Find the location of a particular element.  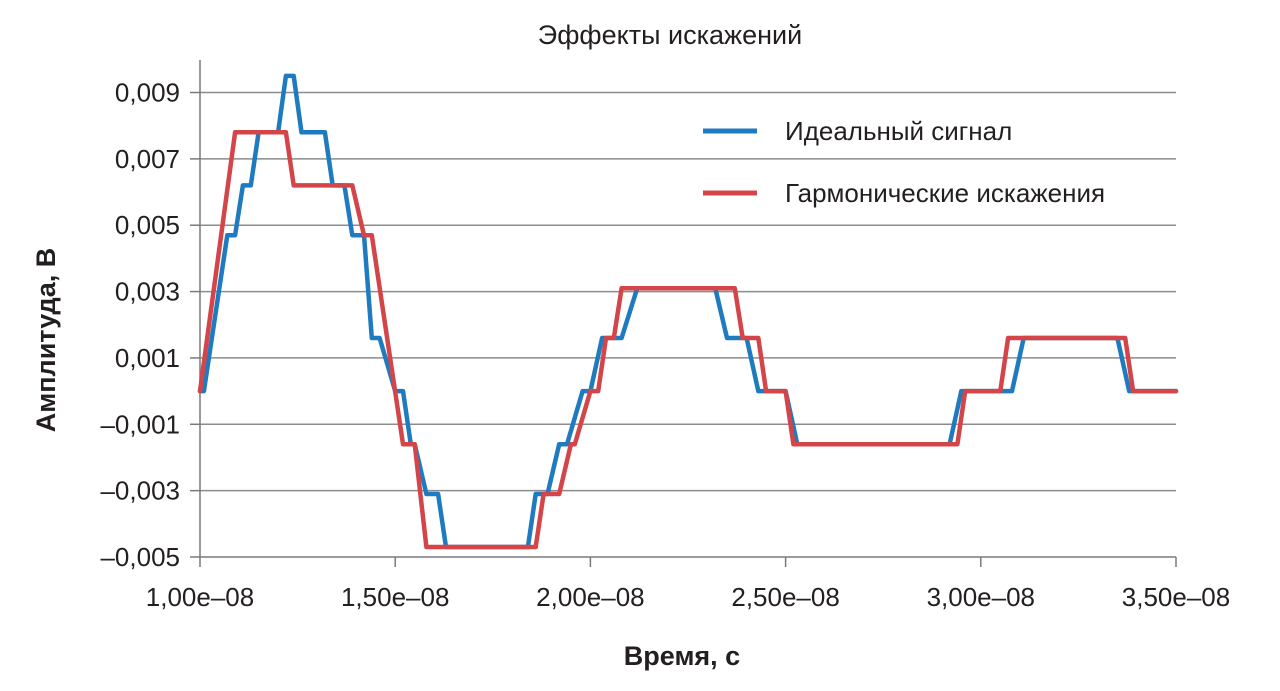

y-tick-label: 0,001 is located at coordinates (147, 358).